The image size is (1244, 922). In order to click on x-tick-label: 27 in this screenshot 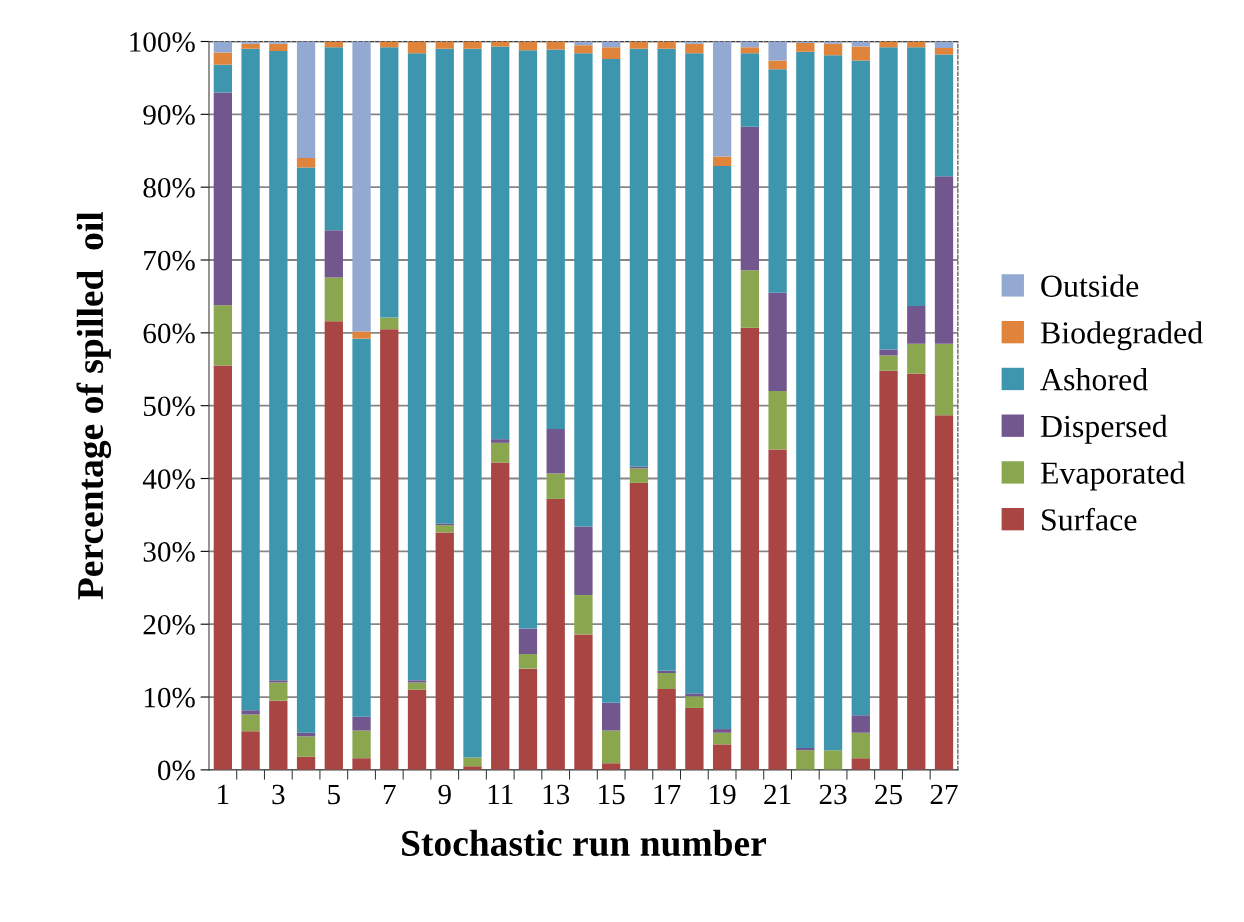, I will do `click(944, 794)`.